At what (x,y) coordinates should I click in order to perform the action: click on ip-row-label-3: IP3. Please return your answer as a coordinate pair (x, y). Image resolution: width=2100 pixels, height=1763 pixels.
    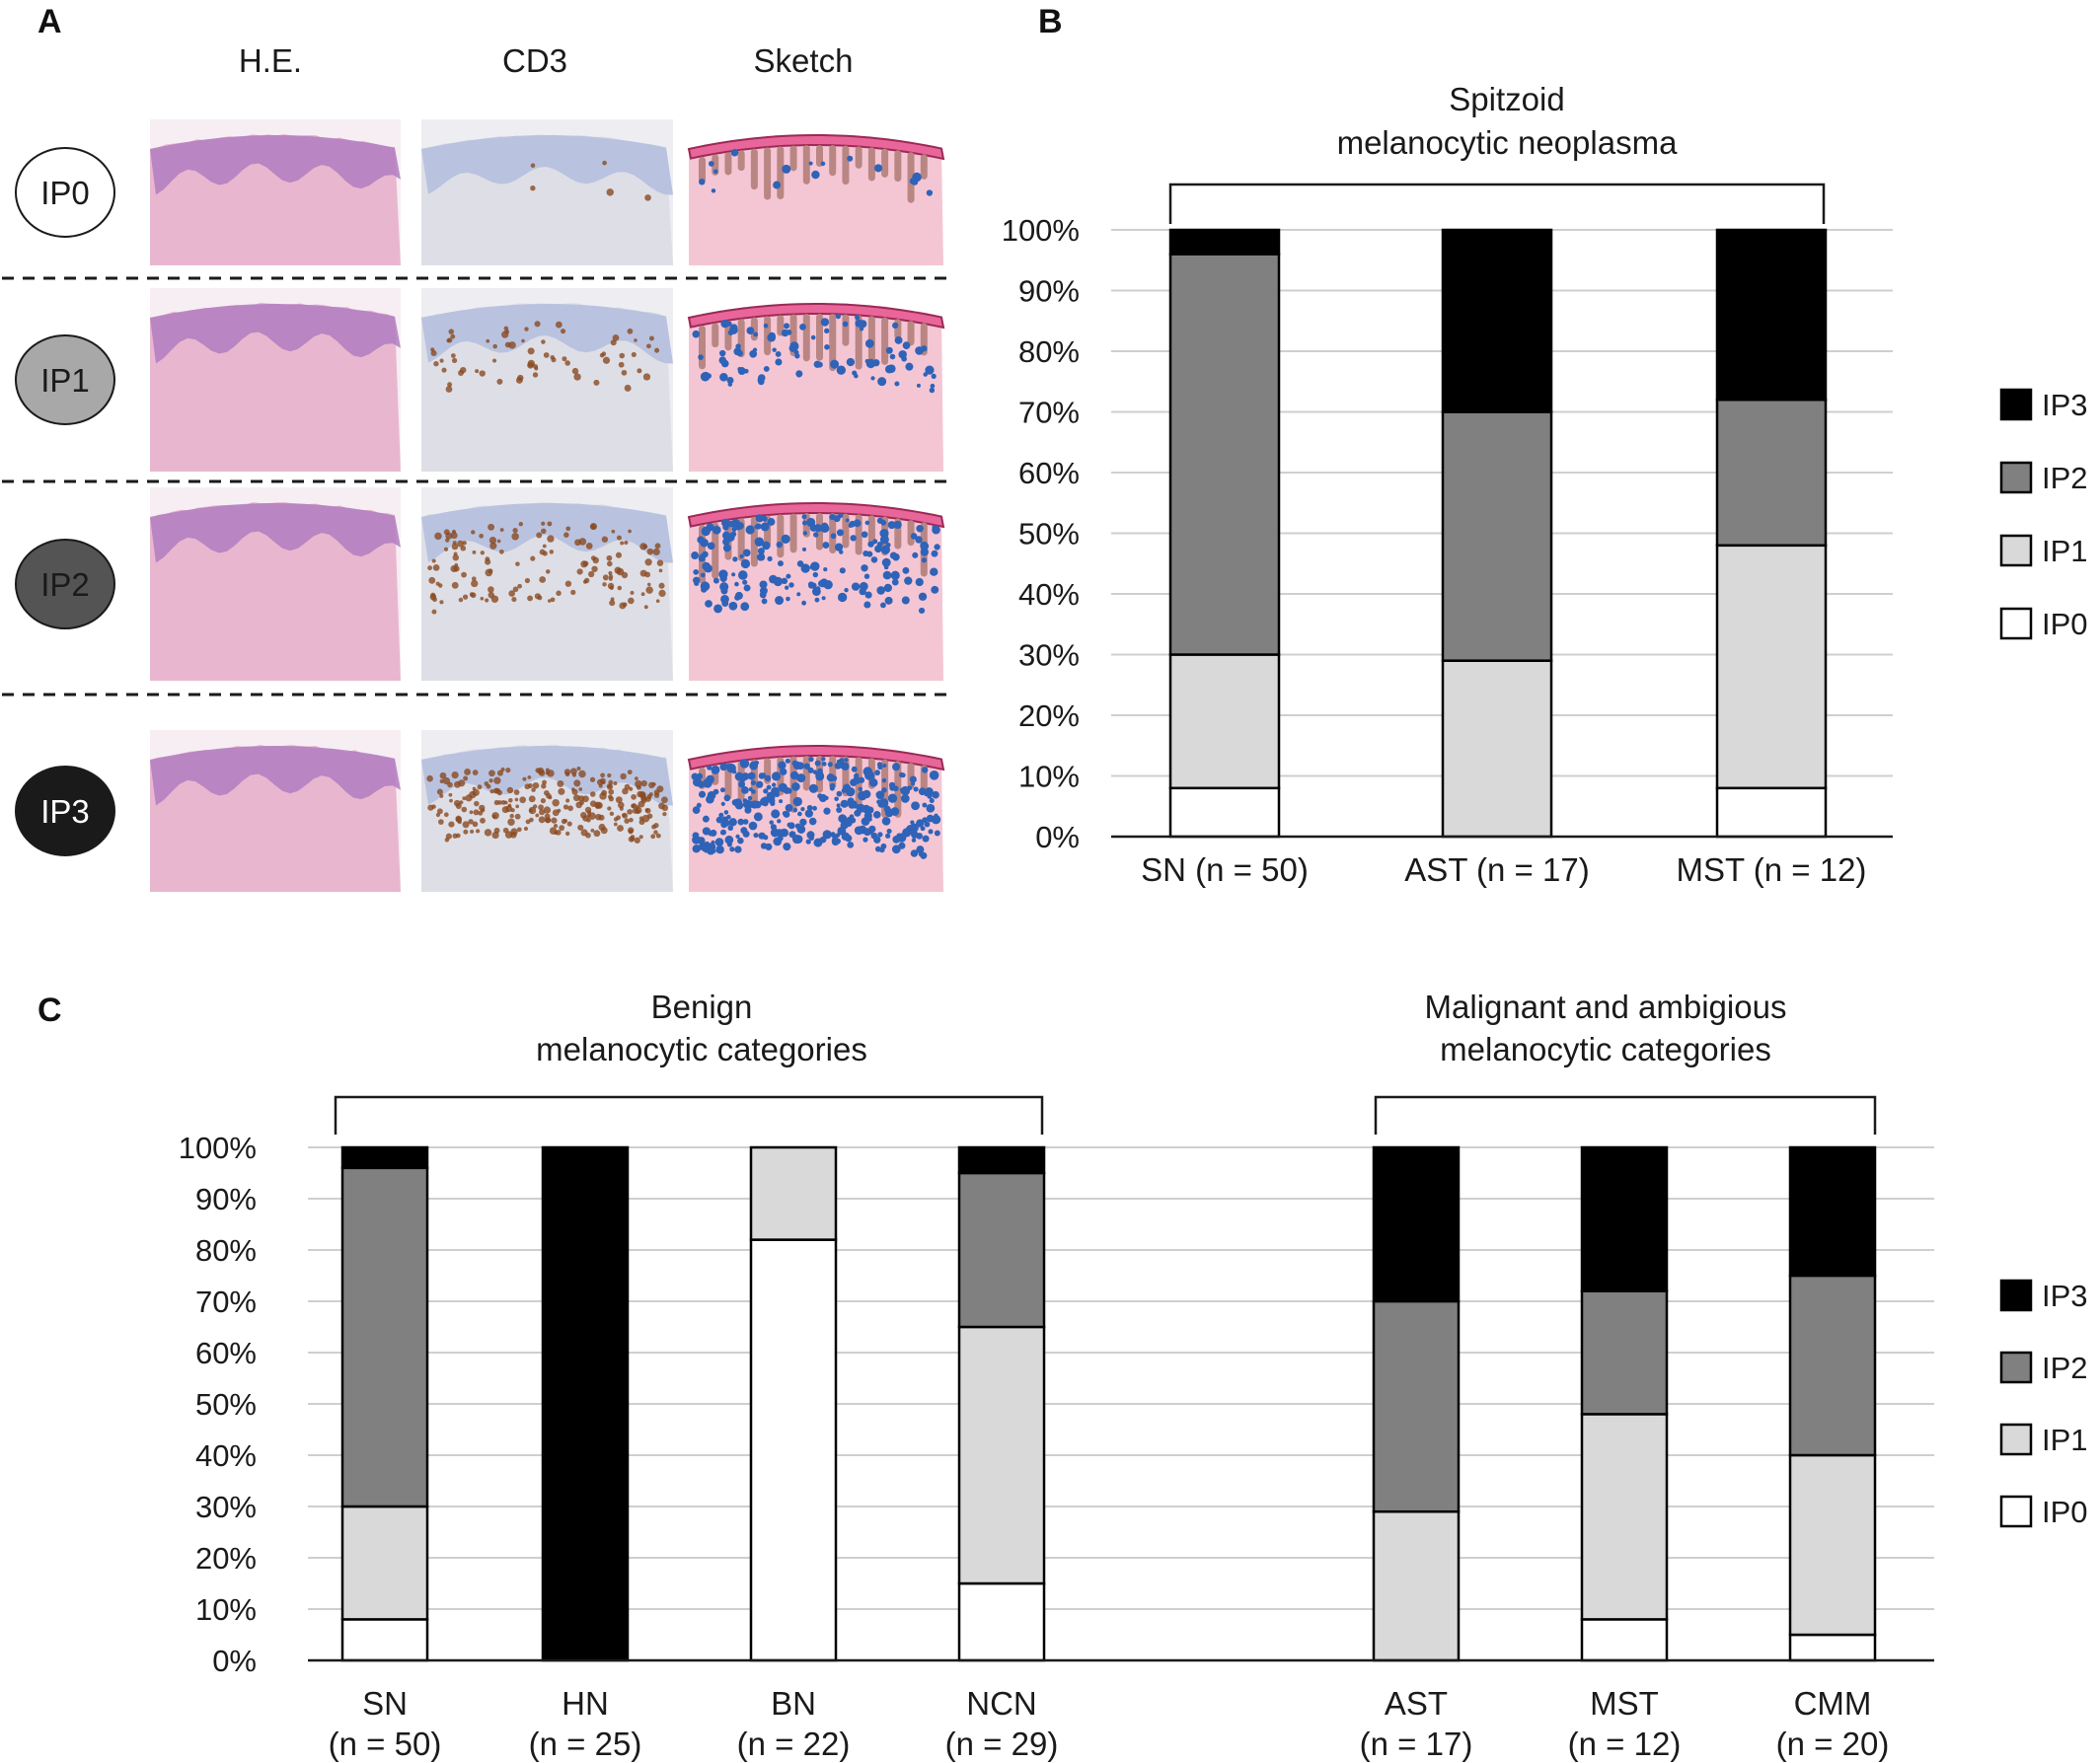
    Looking at the image, I should click on (65, 811).